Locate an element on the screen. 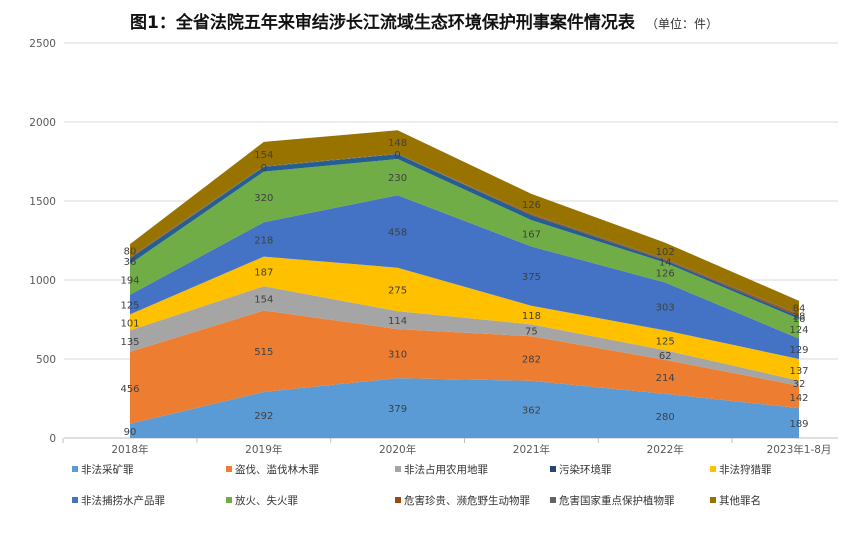  data-label: 379 is located at coordinates (397, 409).